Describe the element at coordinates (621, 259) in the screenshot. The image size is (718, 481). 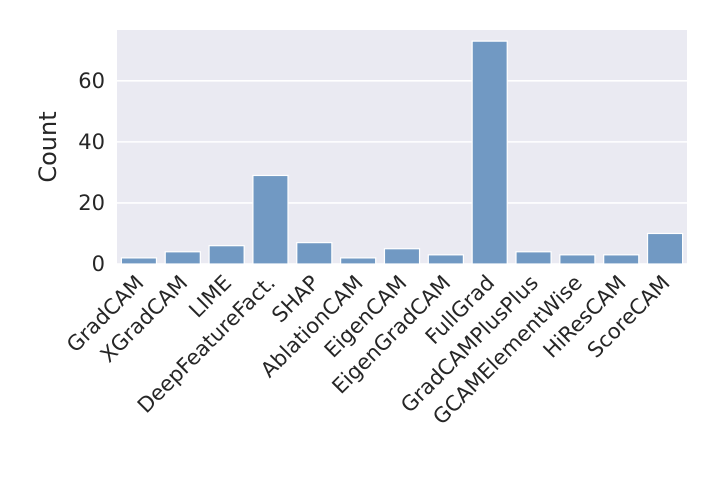
I see `bar-hirescam` at that location.